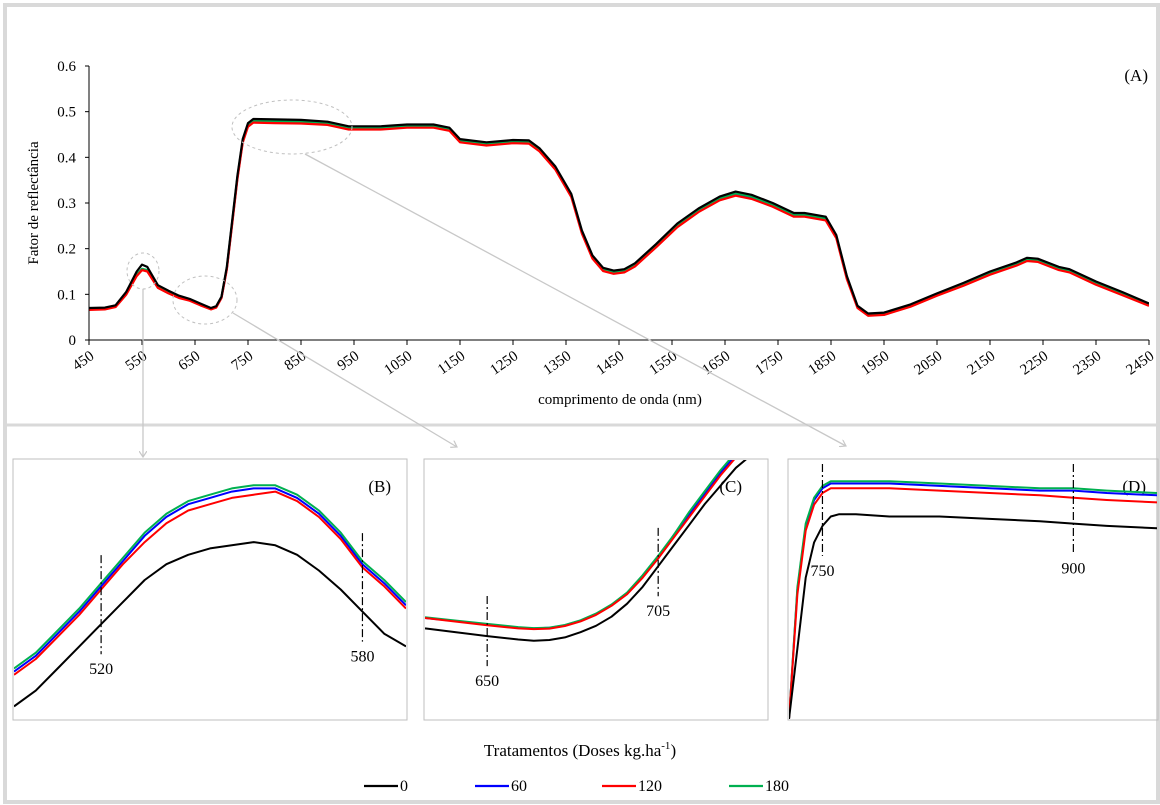  Describe the element at coordinates (66, 250) in the screenshot. I see `panel-a-y-tick-label: 0.2` at that location.